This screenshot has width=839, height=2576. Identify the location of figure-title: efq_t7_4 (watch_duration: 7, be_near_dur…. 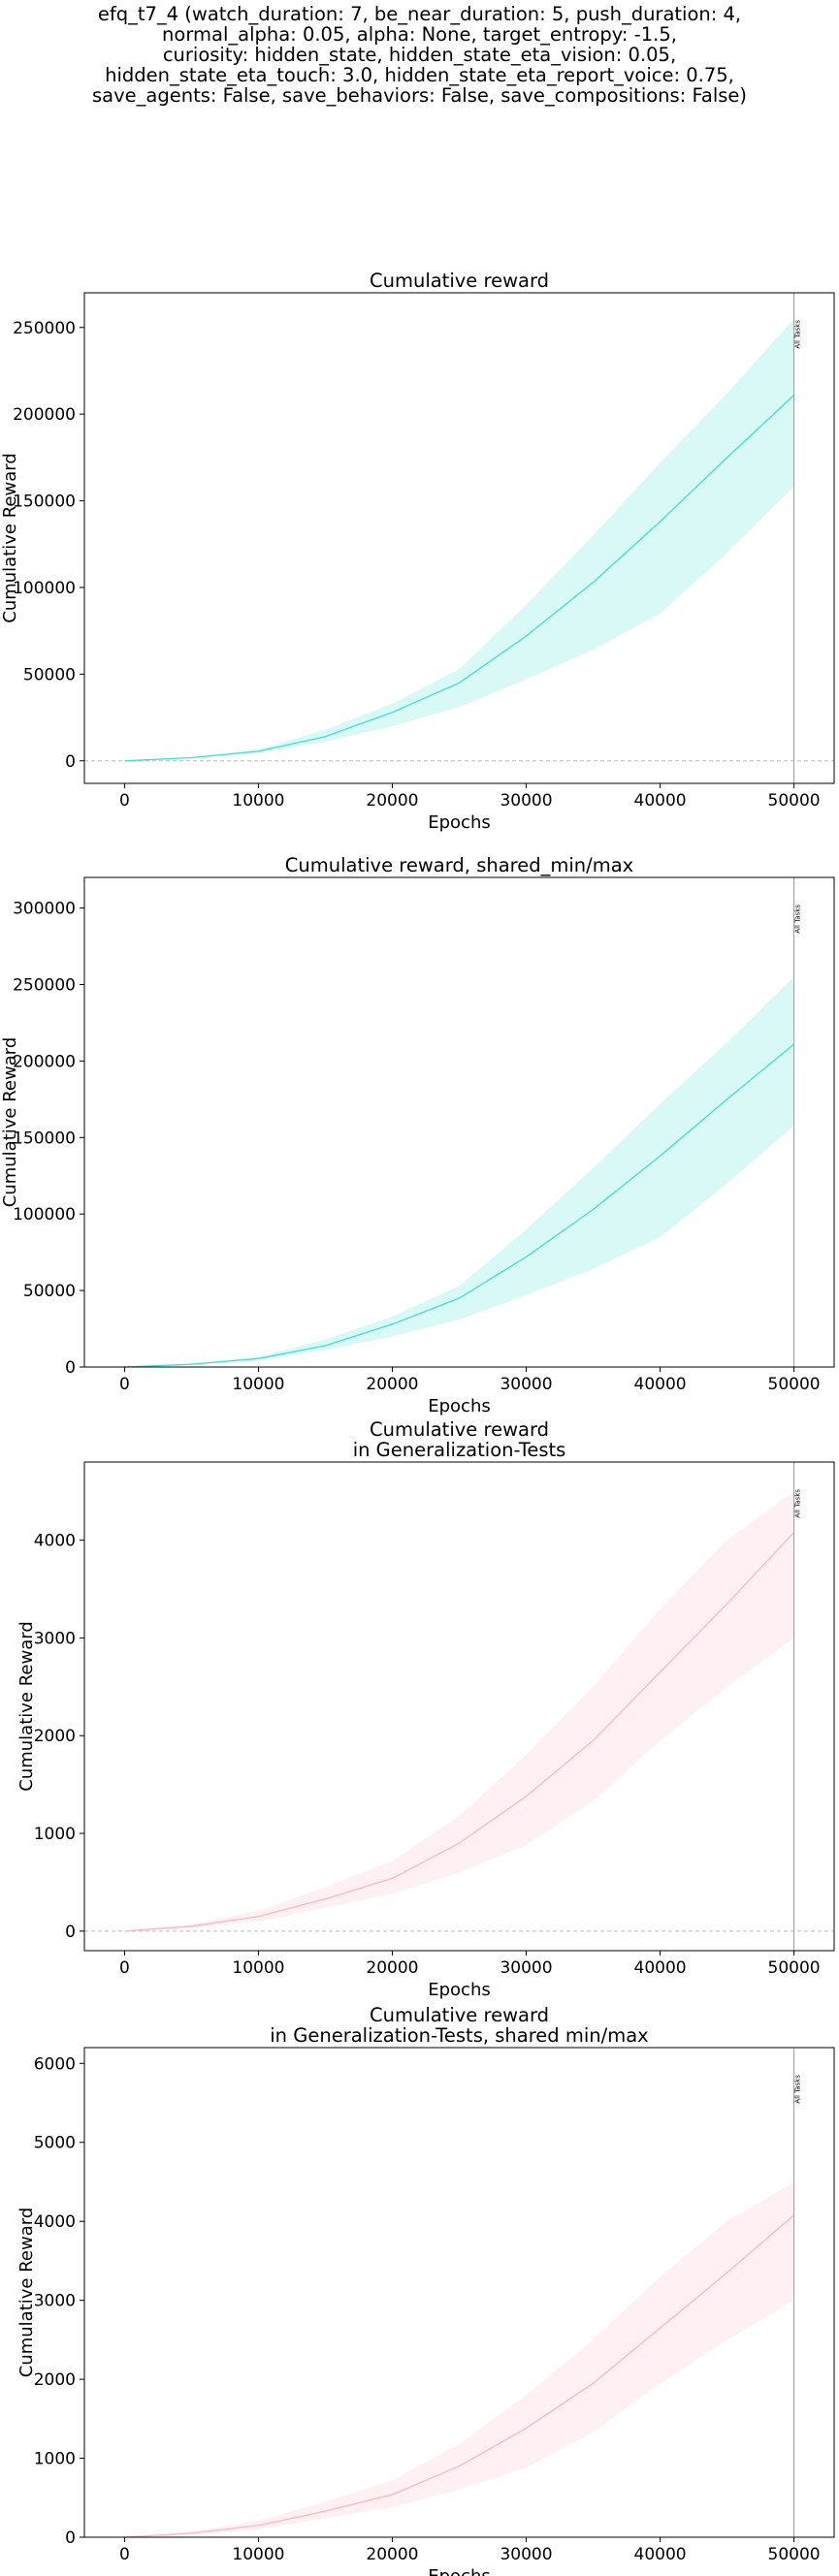
(419, 55).